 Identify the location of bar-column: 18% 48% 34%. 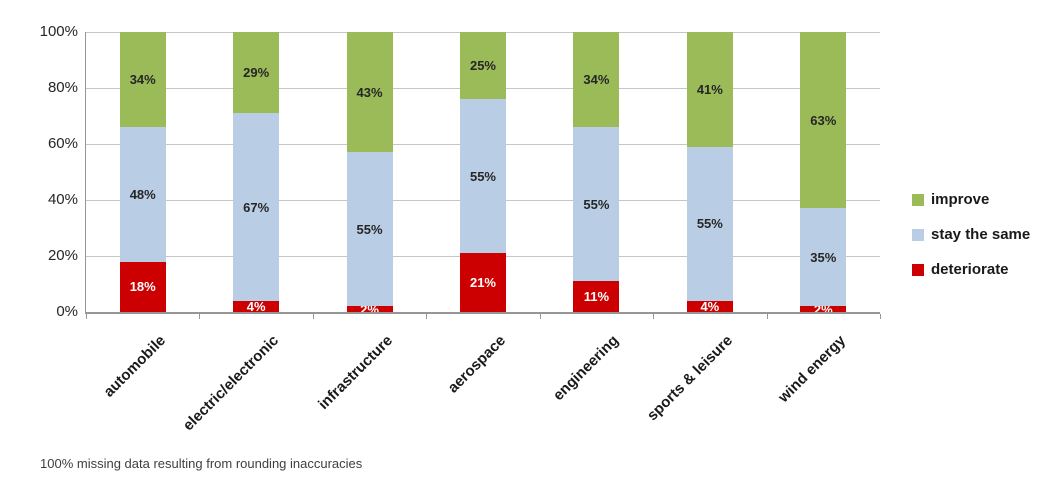
(142, 172).